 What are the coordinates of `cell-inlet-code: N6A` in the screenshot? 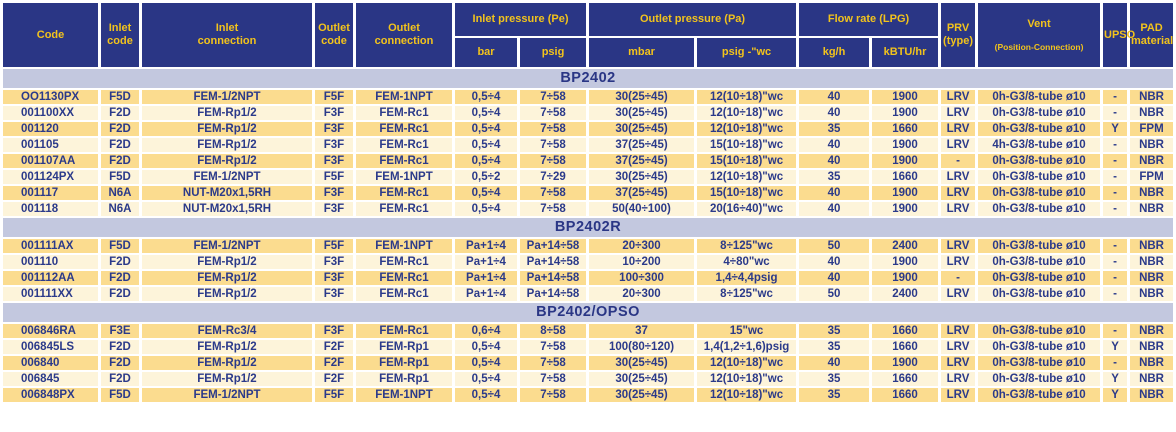 It's located at (120, 208).